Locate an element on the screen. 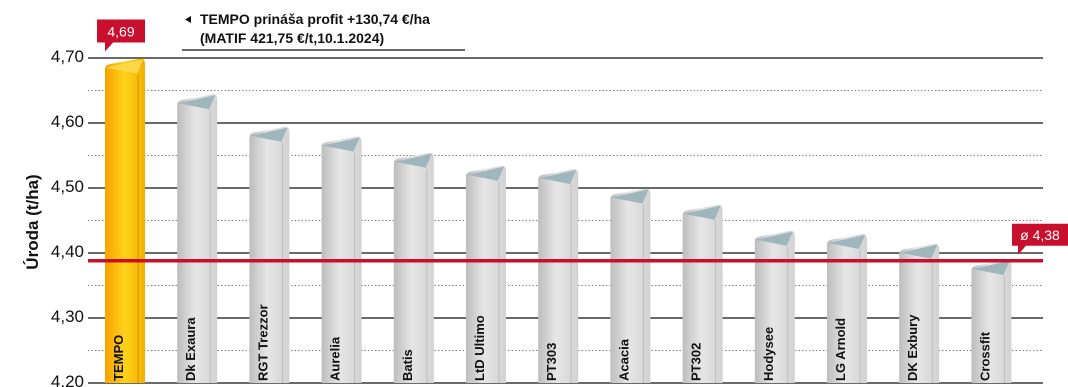 The height and width of the screenshot is (387, 1068). average-badge: ø 4,38 is located at coordinates (1040, 239).